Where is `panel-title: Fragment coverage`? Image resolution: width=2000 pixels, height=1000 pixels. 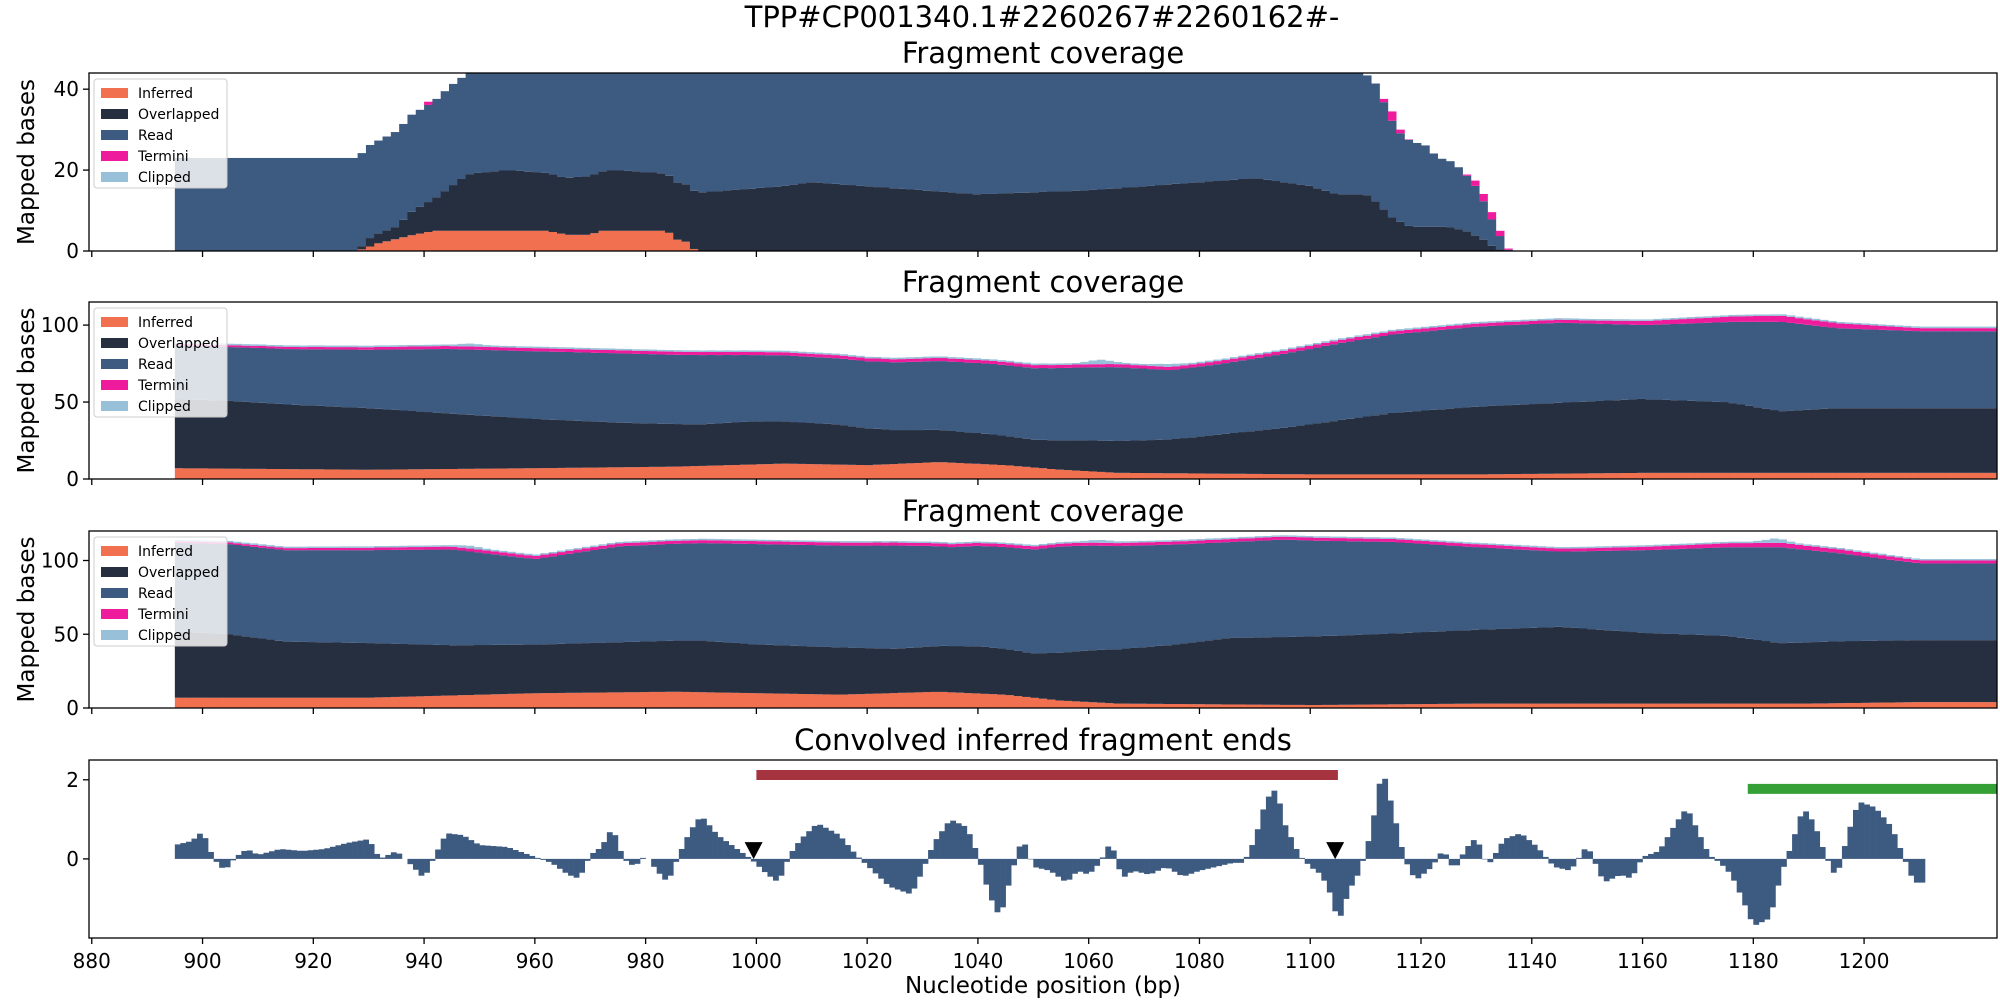
panel-title: Fragment coverage is located at coordinates (1043, 511).